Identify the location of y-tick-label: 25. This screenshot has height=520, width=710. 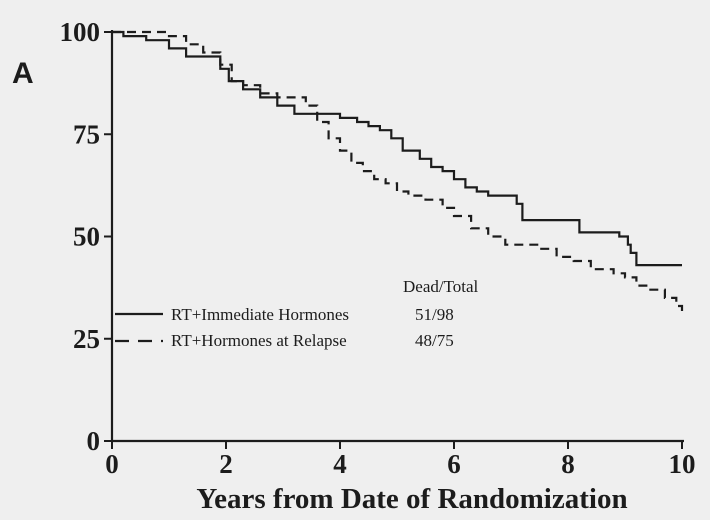
(86, 339).